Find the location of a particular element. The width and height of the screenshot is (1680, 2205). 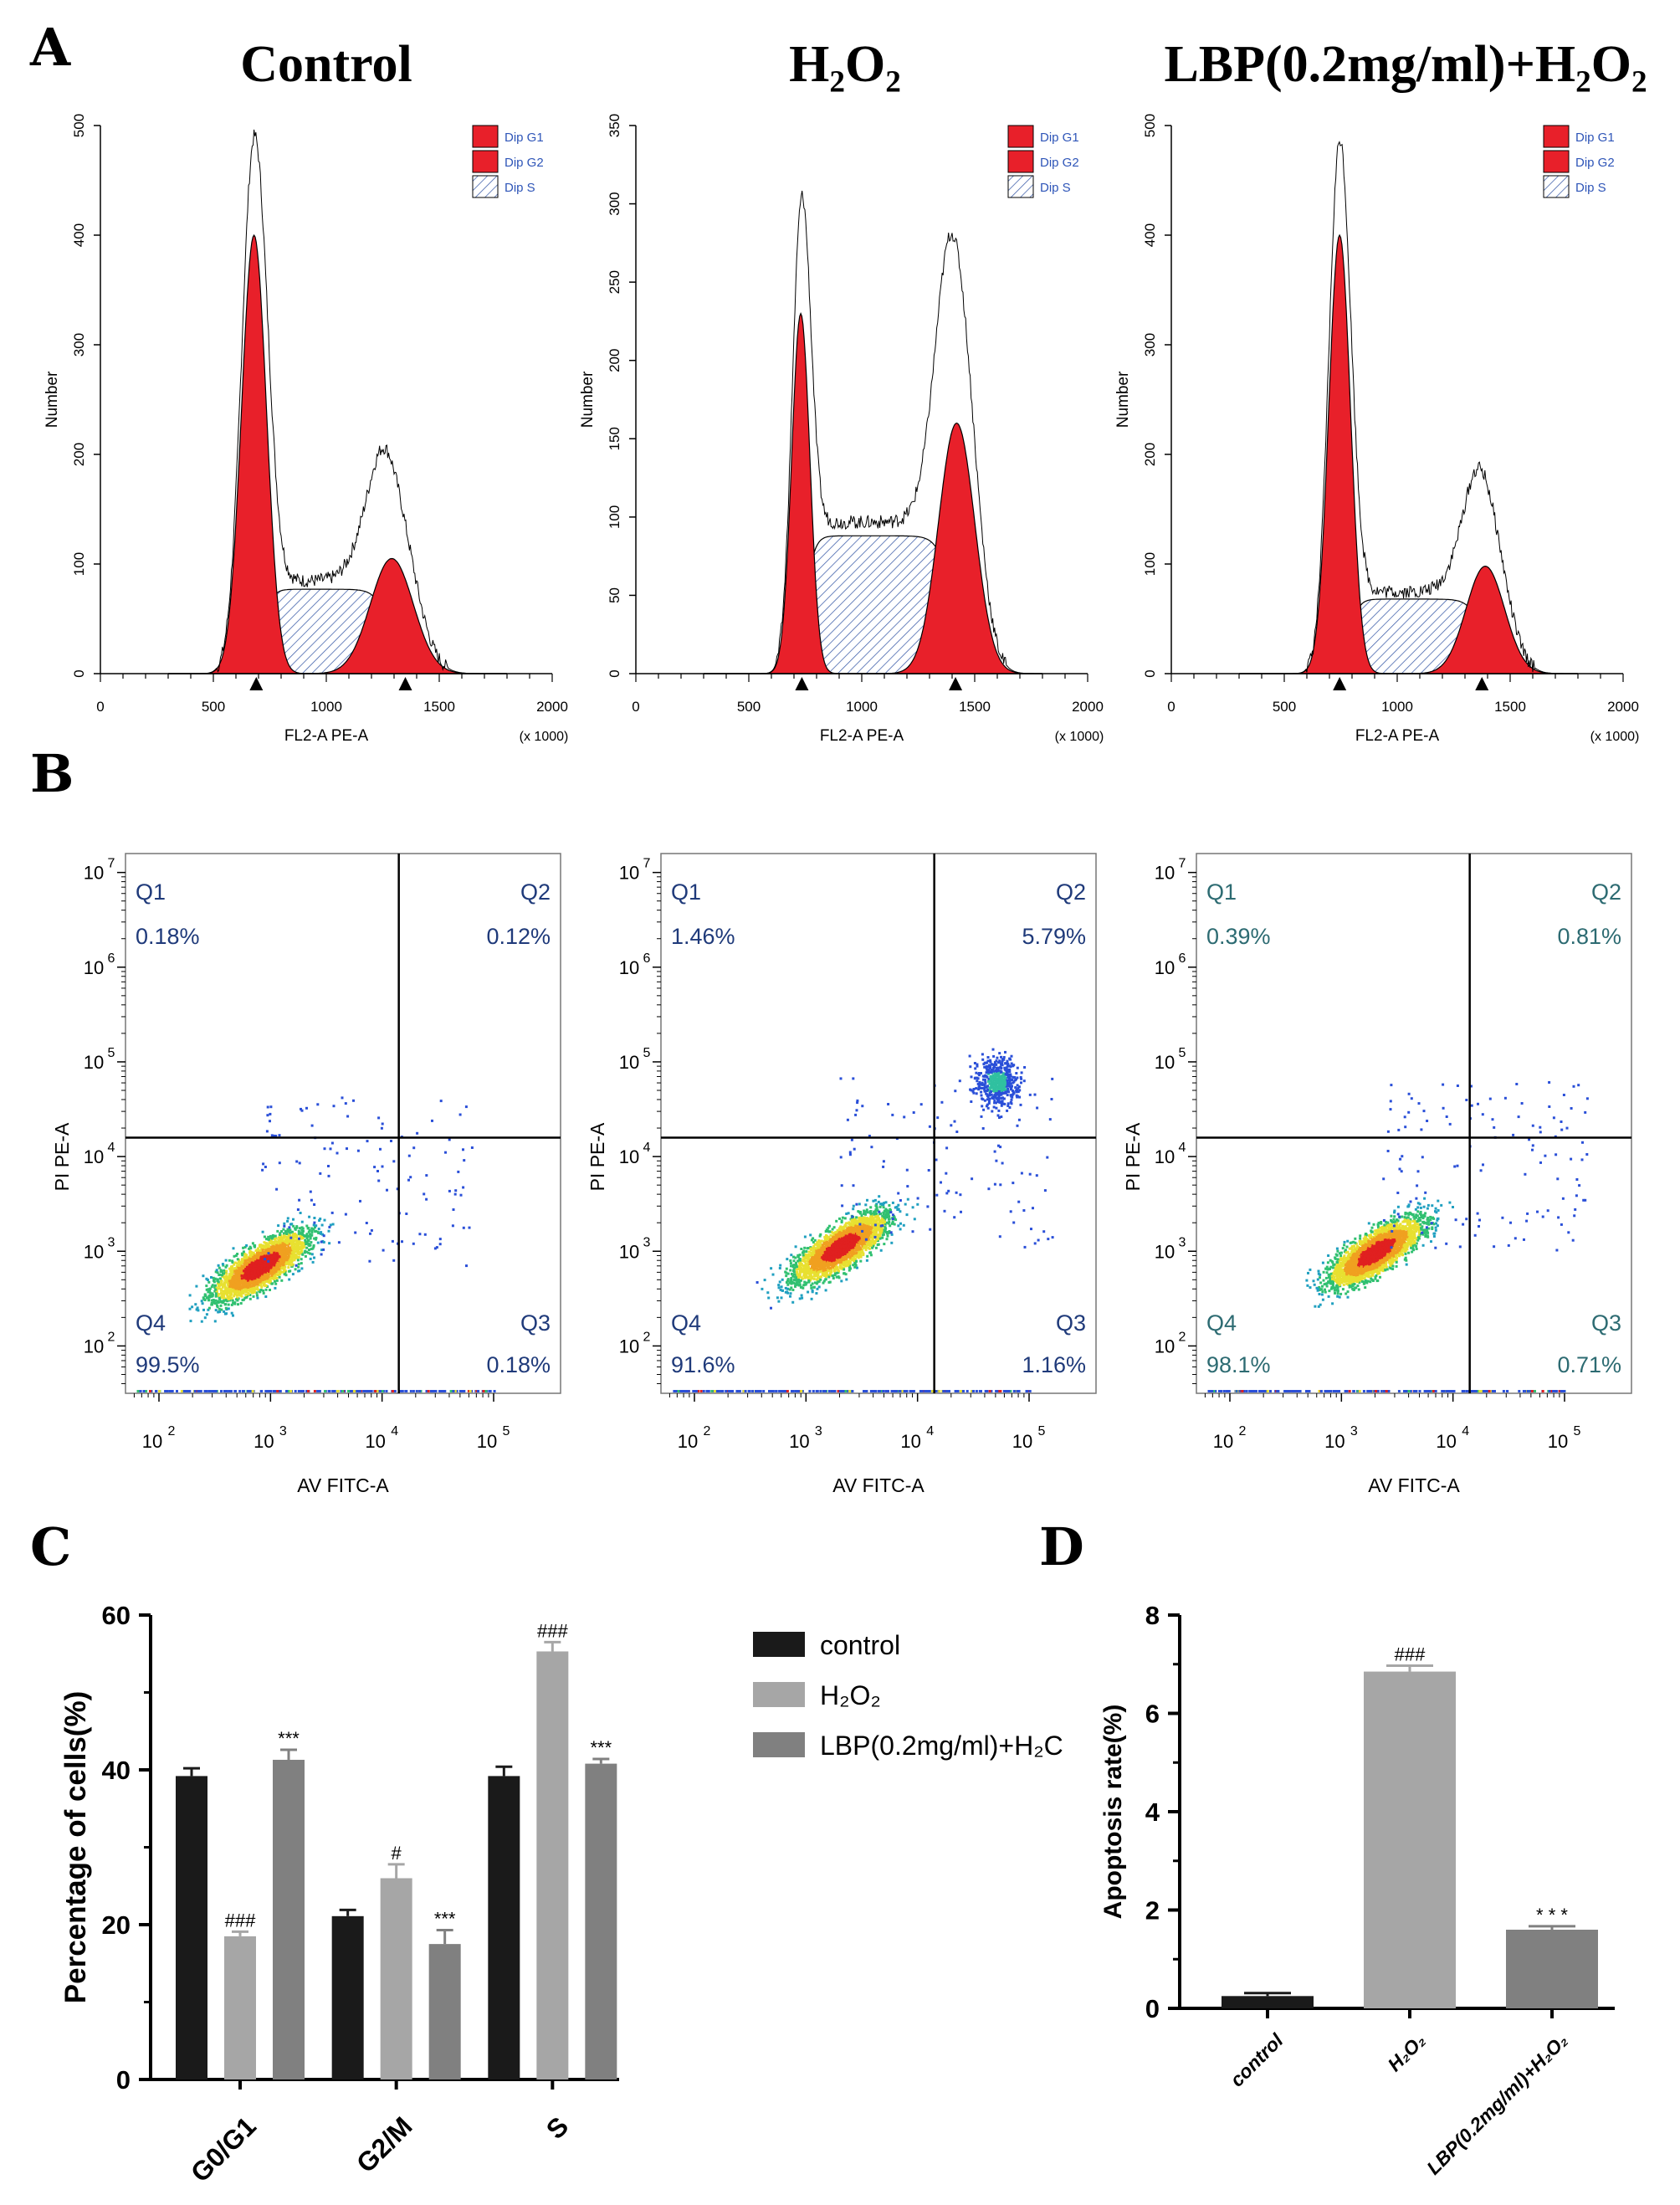

y-tick-exponent: 6 is located at coordinates (112, 958).